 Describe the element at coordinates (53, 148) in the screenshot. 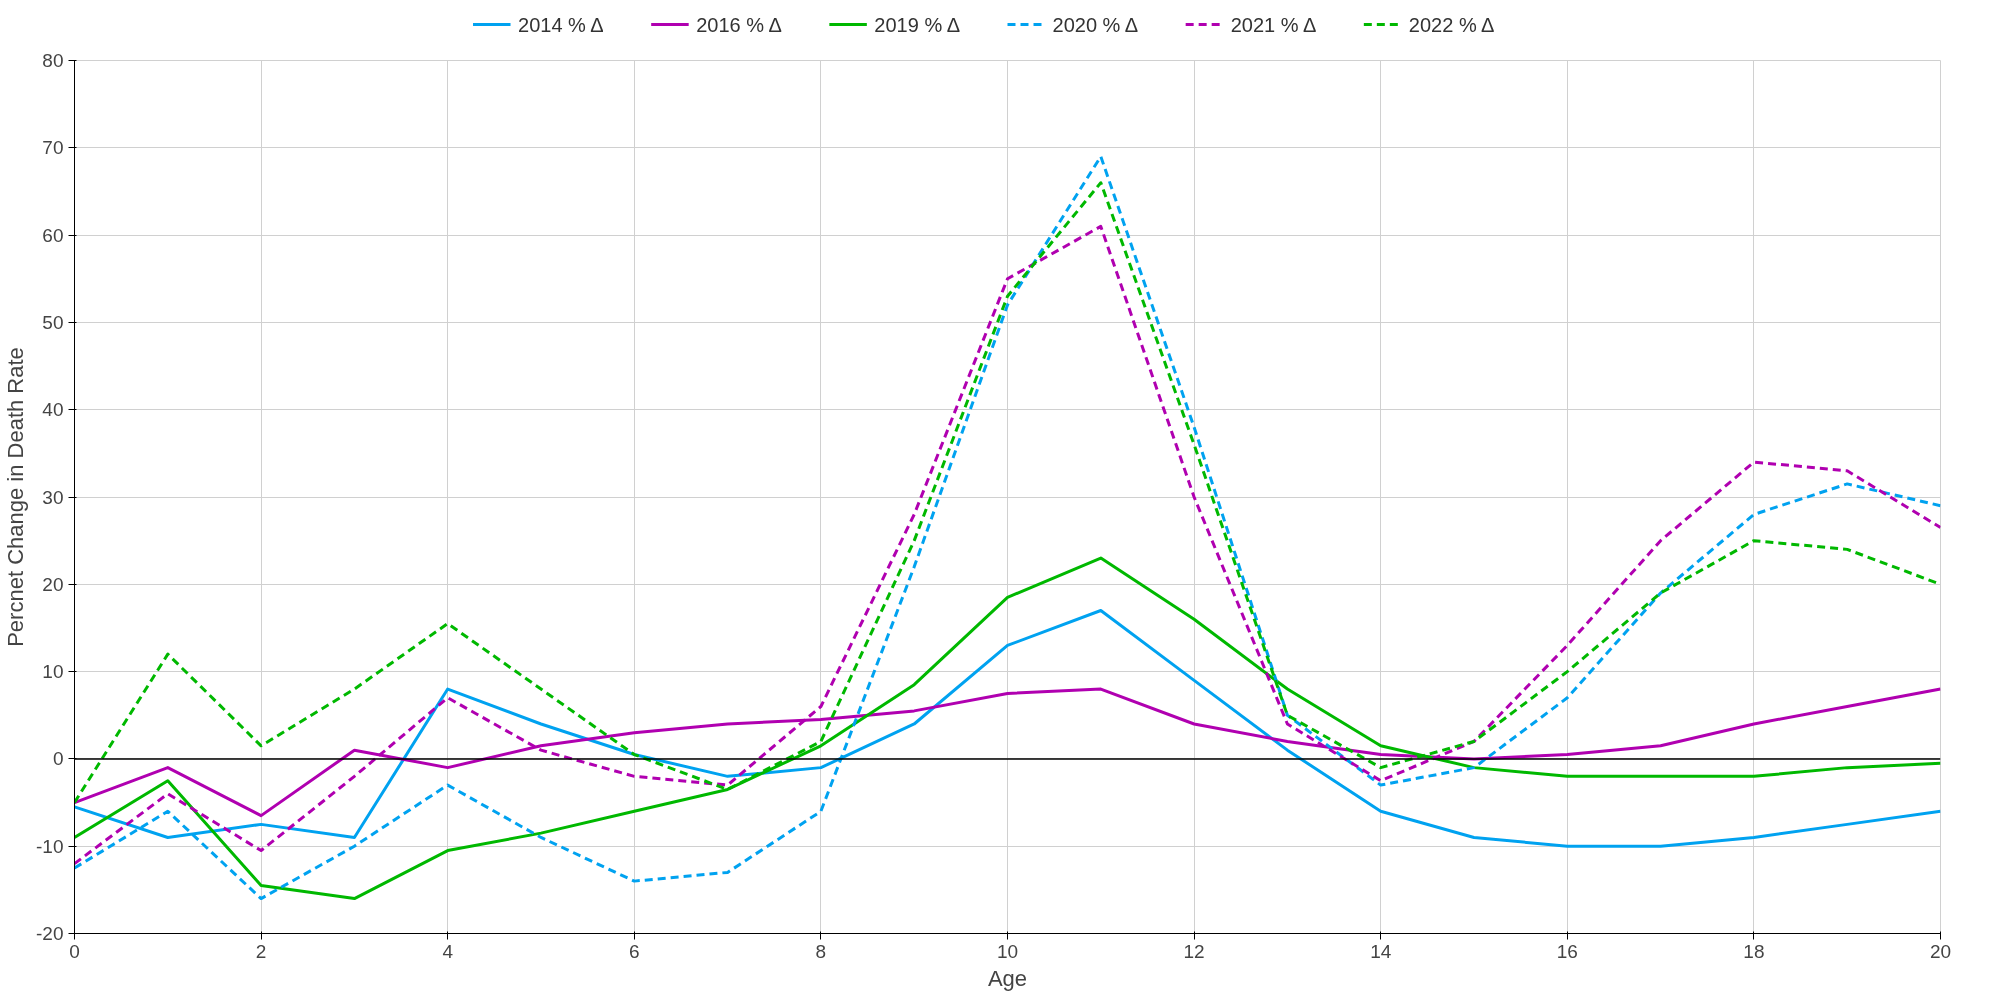

I see `y-tick-label: 70` at that location.